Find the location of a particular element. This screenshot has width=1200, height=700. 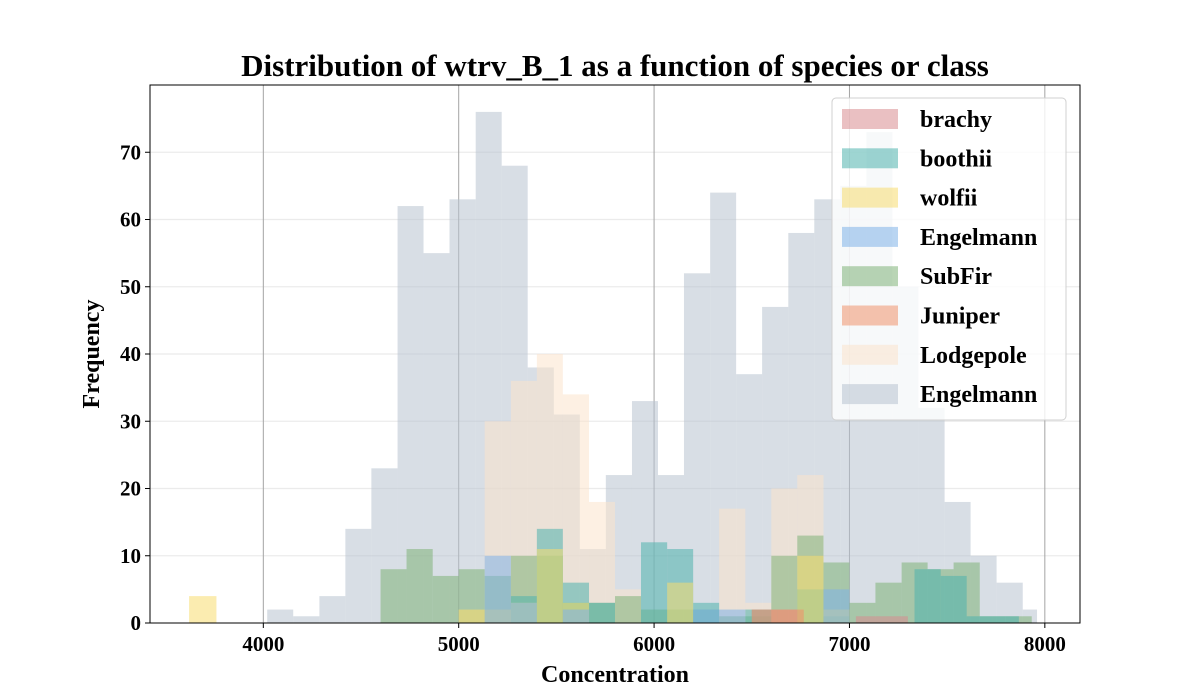

legend-entry-label: SubFir is located at coordinates (956, 277).